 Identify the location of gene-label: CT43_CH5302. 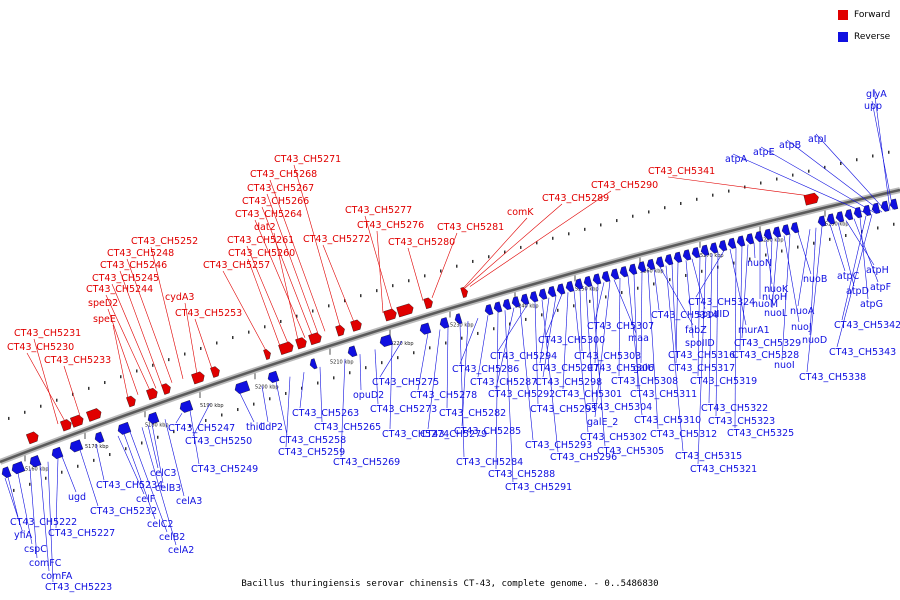
(613, 437).